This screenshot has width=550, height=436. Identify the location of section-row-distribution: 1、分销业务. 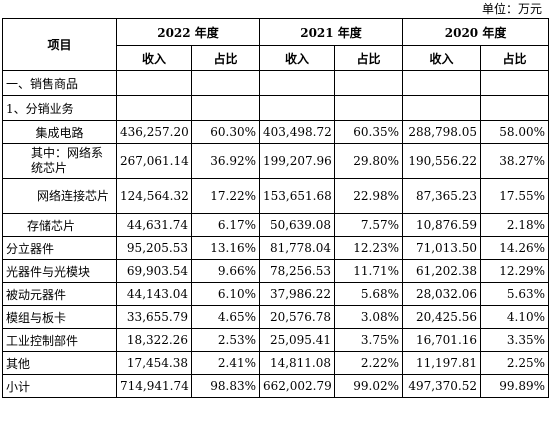
(276, 108).